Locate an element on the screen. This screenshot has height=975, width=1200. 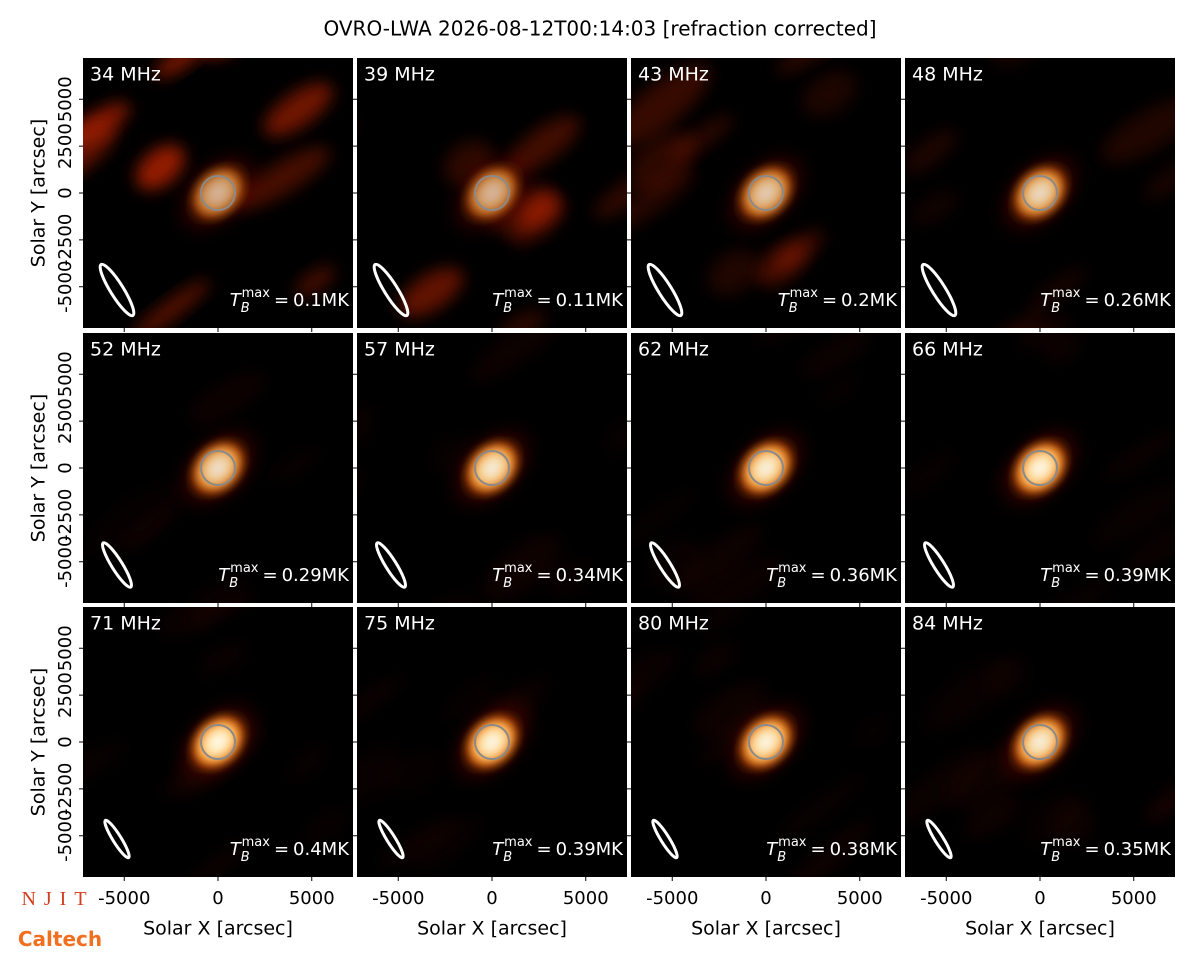
panel-title: 43 MHz is located at coordinates (673, 75).